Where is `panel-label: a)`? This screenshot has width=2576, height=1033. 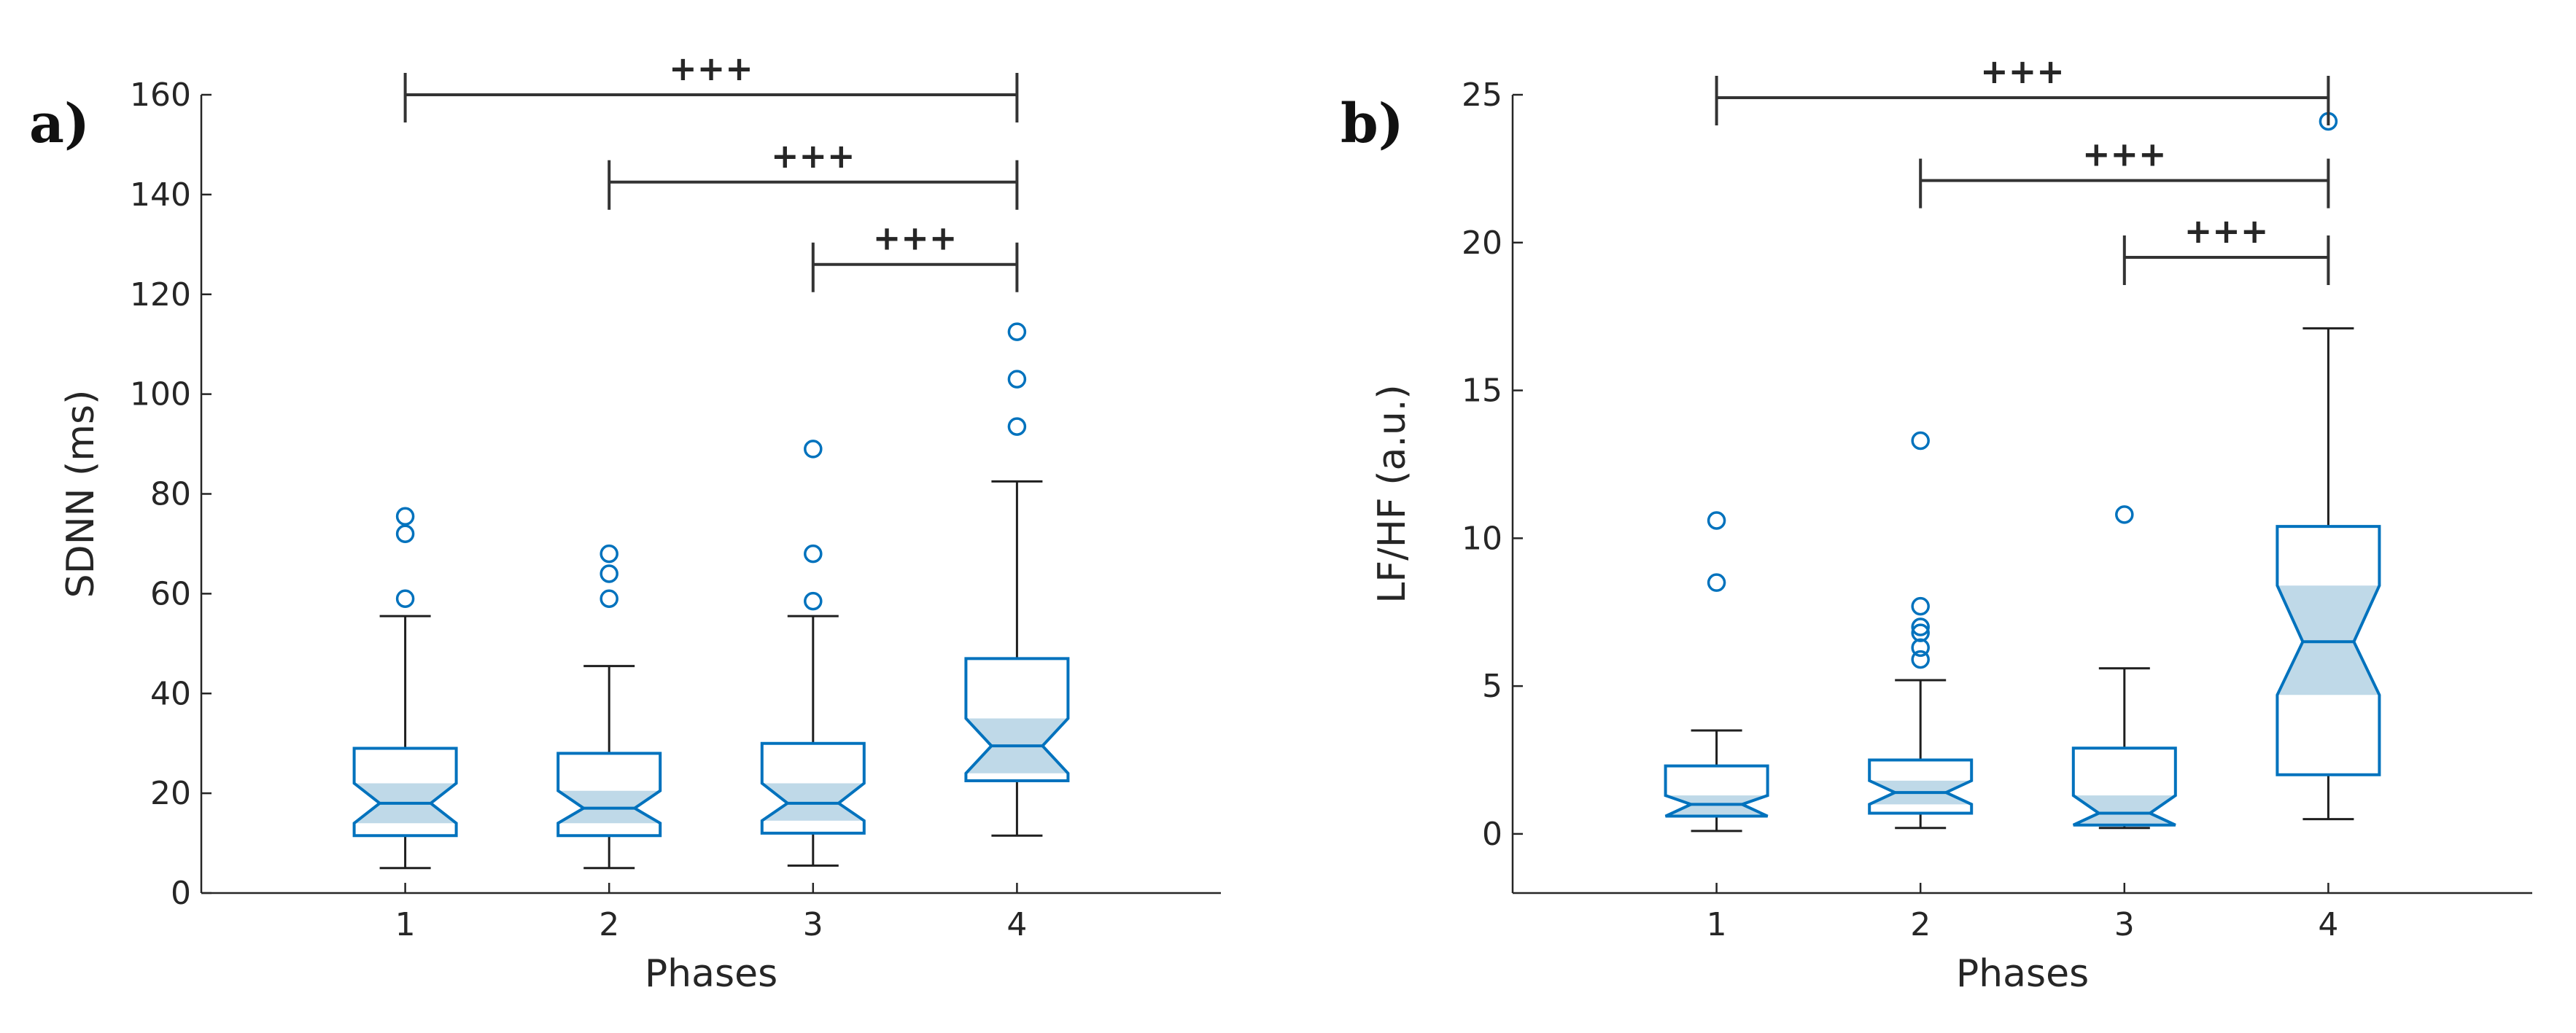 panel-label: a) is located at coordinates (60, 124).